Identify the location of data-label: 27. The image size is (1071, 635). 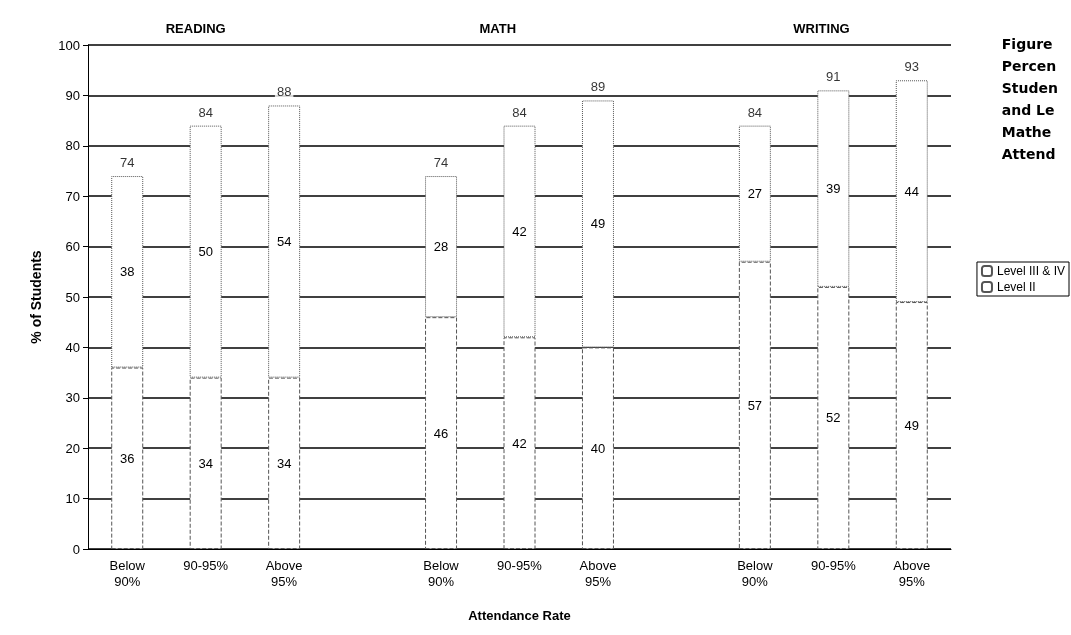
(755, 194).